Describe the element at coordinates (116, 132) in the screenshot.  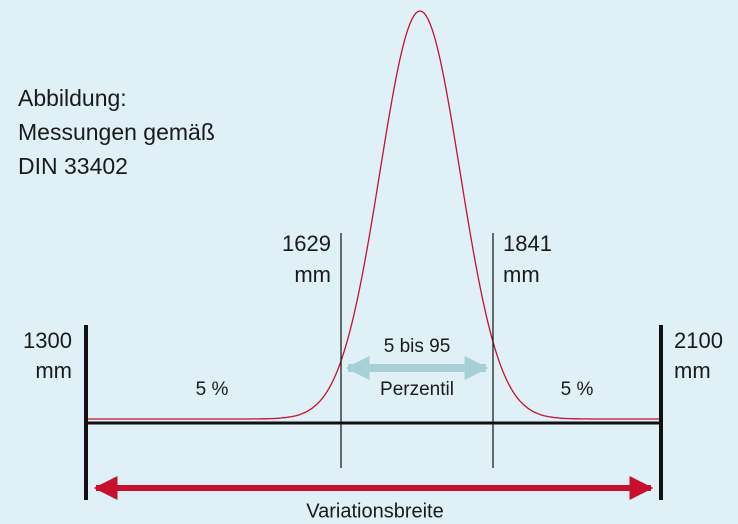
I see `caption-line: Messungen gemäß` at that location.